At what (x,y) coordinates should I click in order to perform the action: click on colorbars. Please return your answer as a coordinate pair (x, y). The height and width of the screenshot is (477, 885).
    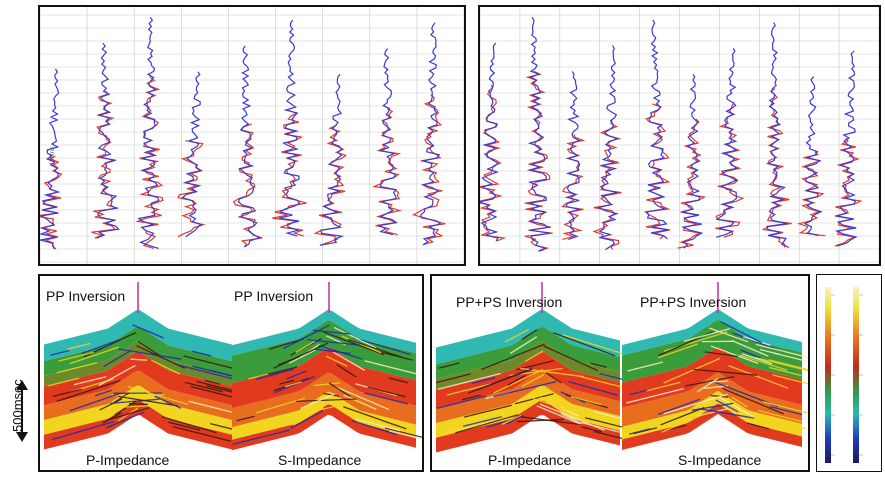
    Looking at the image, I should click on (844, 375).